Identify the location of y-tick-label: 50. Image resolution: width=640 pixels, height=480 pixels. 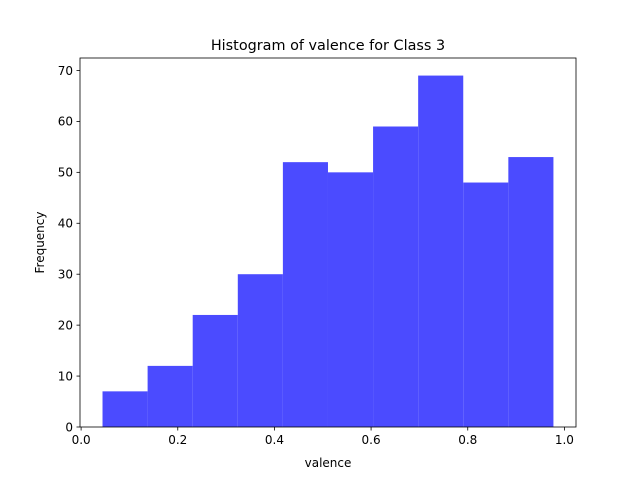
(65, 173).